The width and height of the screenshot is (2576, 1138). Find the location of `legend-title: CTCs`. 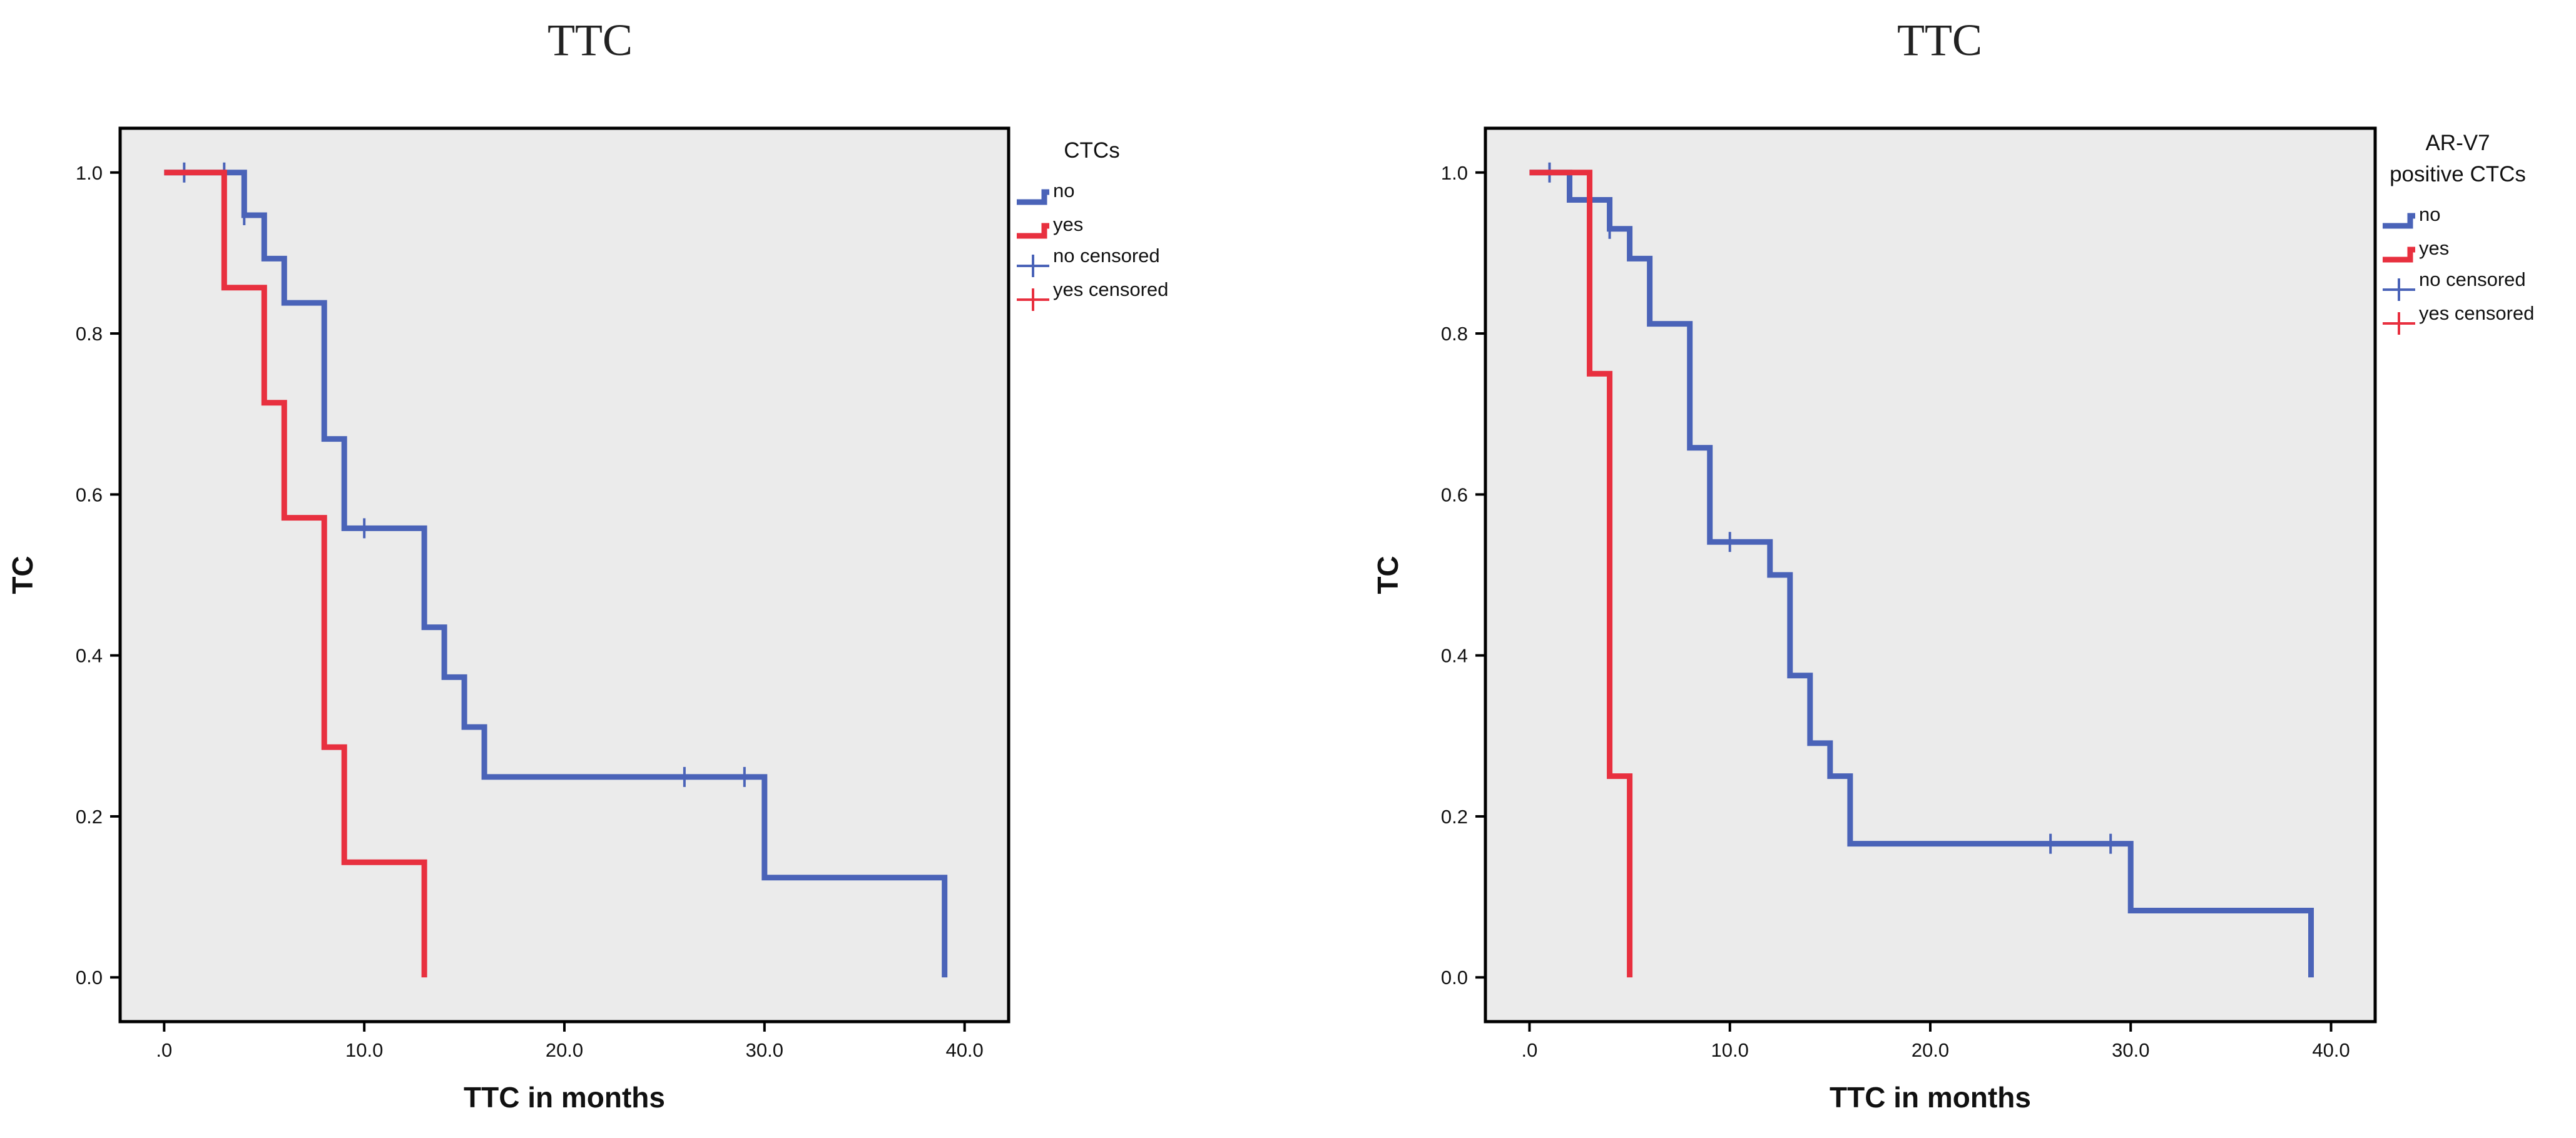

legend-title: CTCs is located at coordinates (1091, 150).